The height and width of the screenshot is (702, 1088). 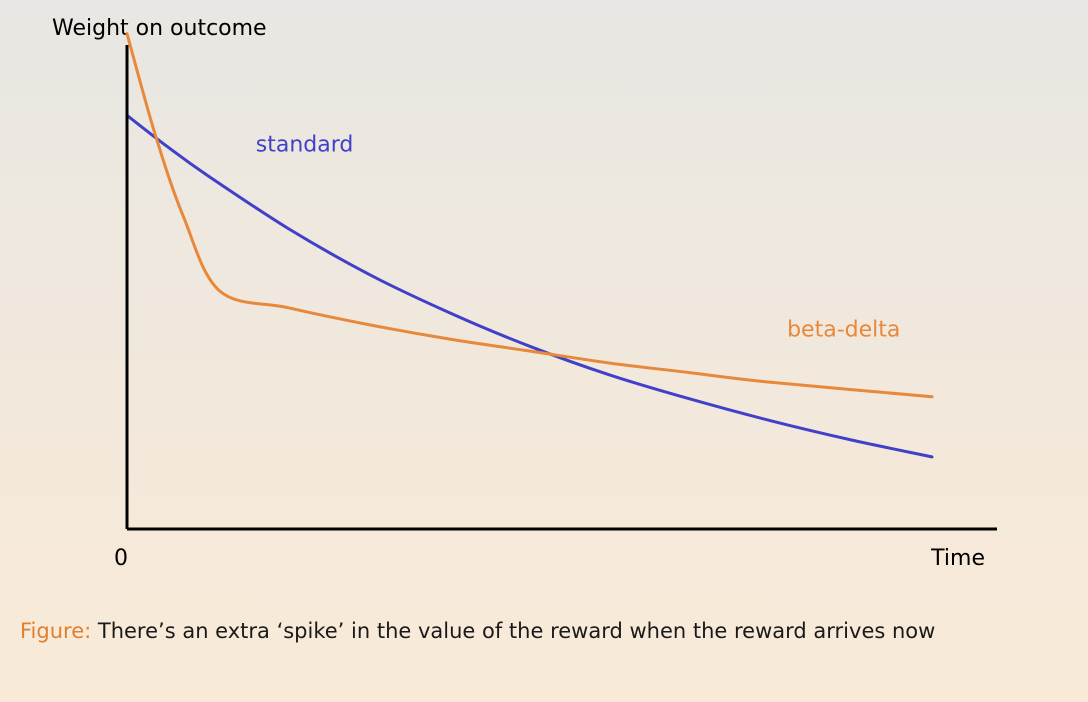 I want to click on series-label-beta-delta: beta-delta, so click(x=843, y=330).